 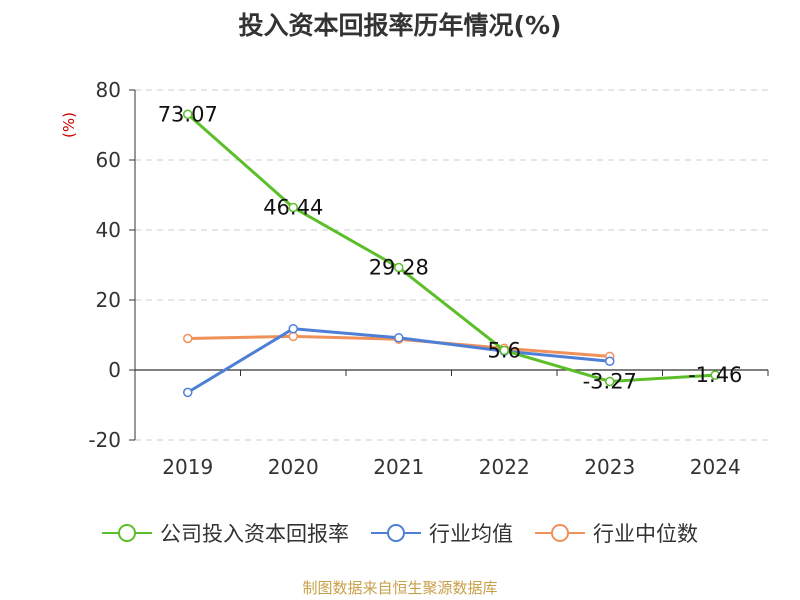 I want to click on y-tick-label: 60, so click(x=108, y=160).